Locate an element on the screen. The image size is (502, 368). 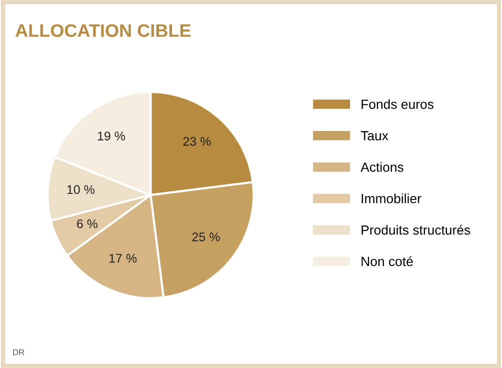
legend-label: Actions is located at coordinates (382, 167).